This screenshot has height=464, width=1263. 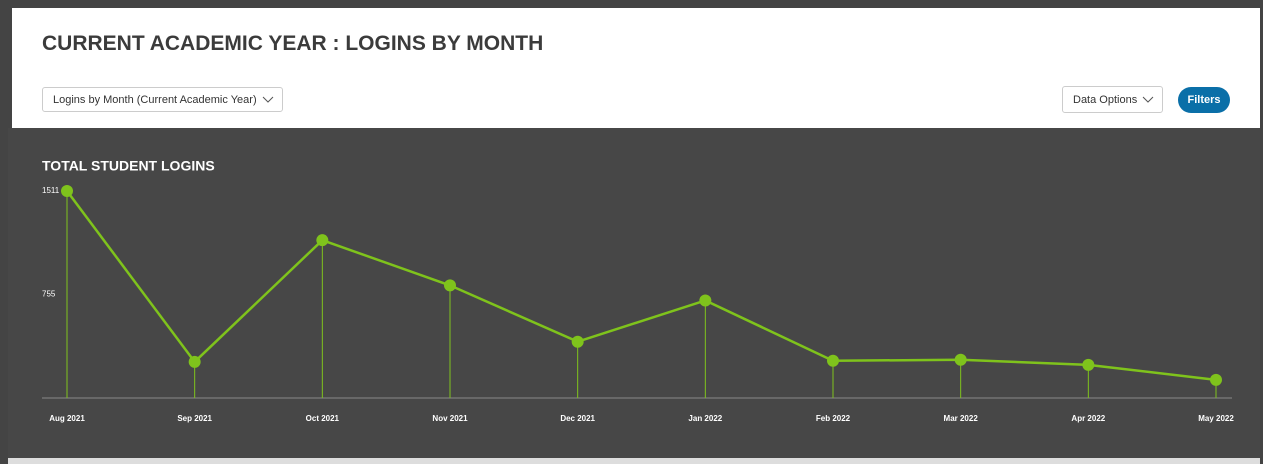 What do you see at coordinates (323, 418) in the screenshot?
I see `x-tick-label: Oct 2021` at bounding box center [323, 418].